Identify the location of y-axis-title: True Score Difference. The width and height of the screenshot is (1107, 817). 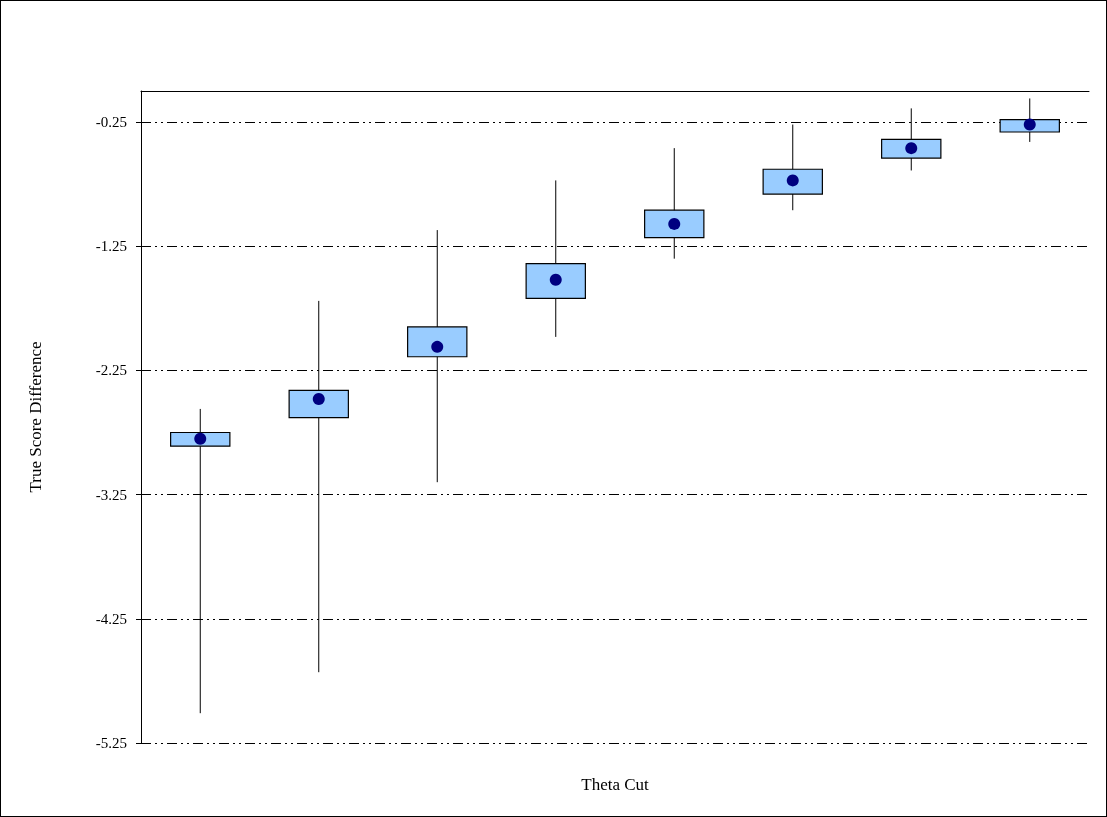
(35, 417).